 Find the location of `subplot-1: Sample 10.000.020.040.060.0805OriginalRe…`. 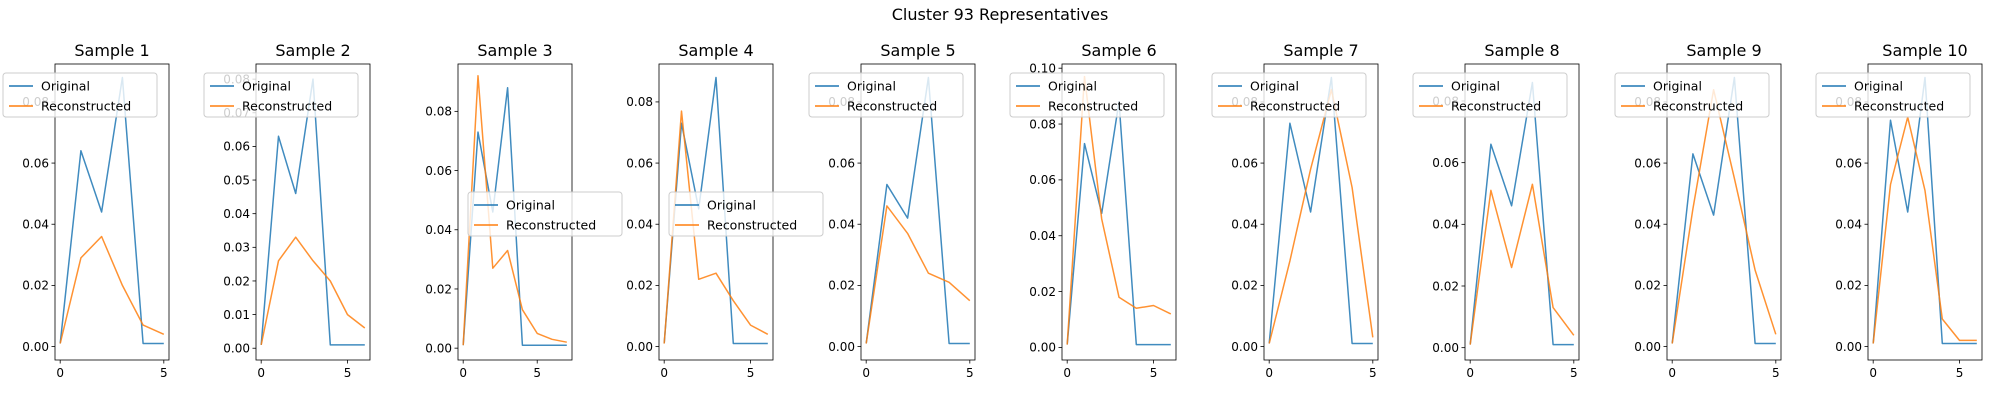

subplot-1: Sample 10.000.020.040.060.0805OriginalRe… is located at coordinates (86, 210).